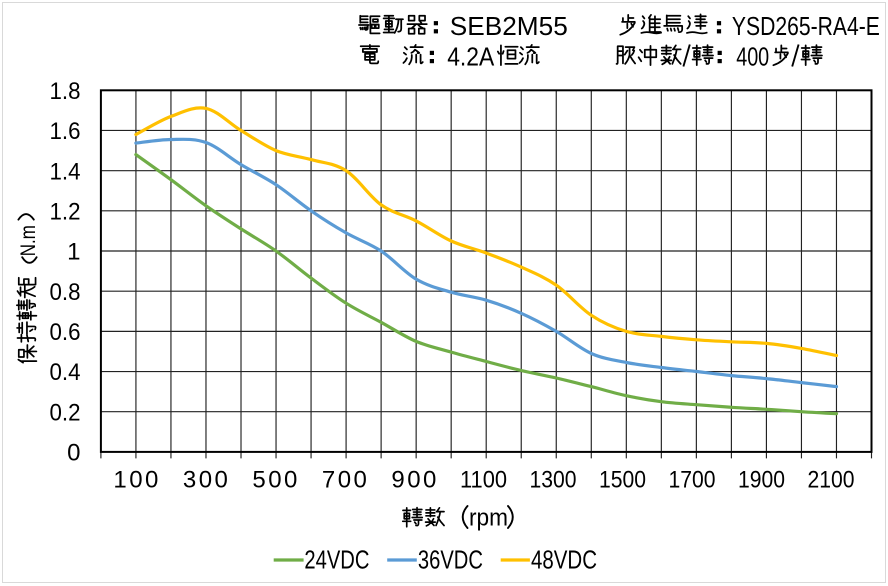  Describe the element at coordinates (28, 240) in the screenshot. I see `svg-text: N.m` at that location.